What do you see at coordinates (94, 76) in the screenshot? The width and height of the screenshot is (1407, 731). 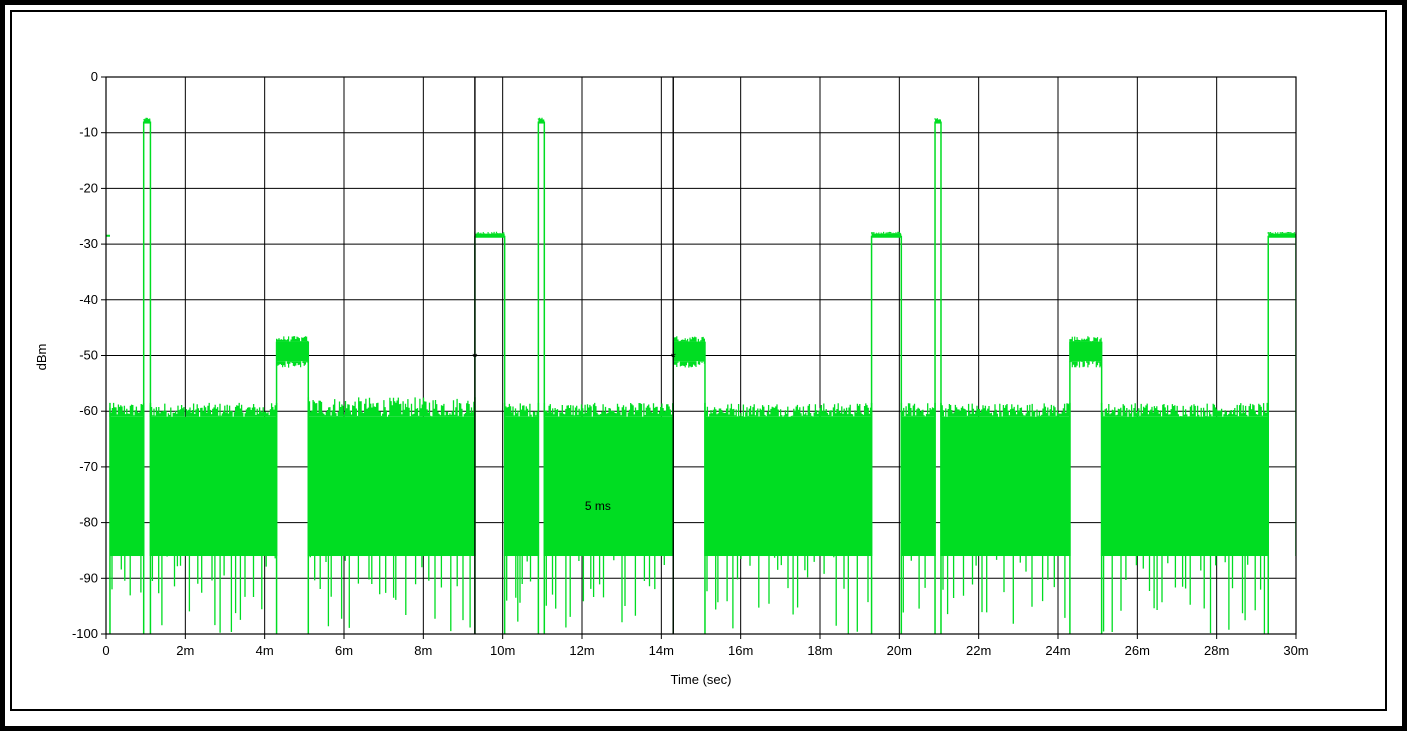 I see `y-tick-label: 0` at bounding box center [94, 76].